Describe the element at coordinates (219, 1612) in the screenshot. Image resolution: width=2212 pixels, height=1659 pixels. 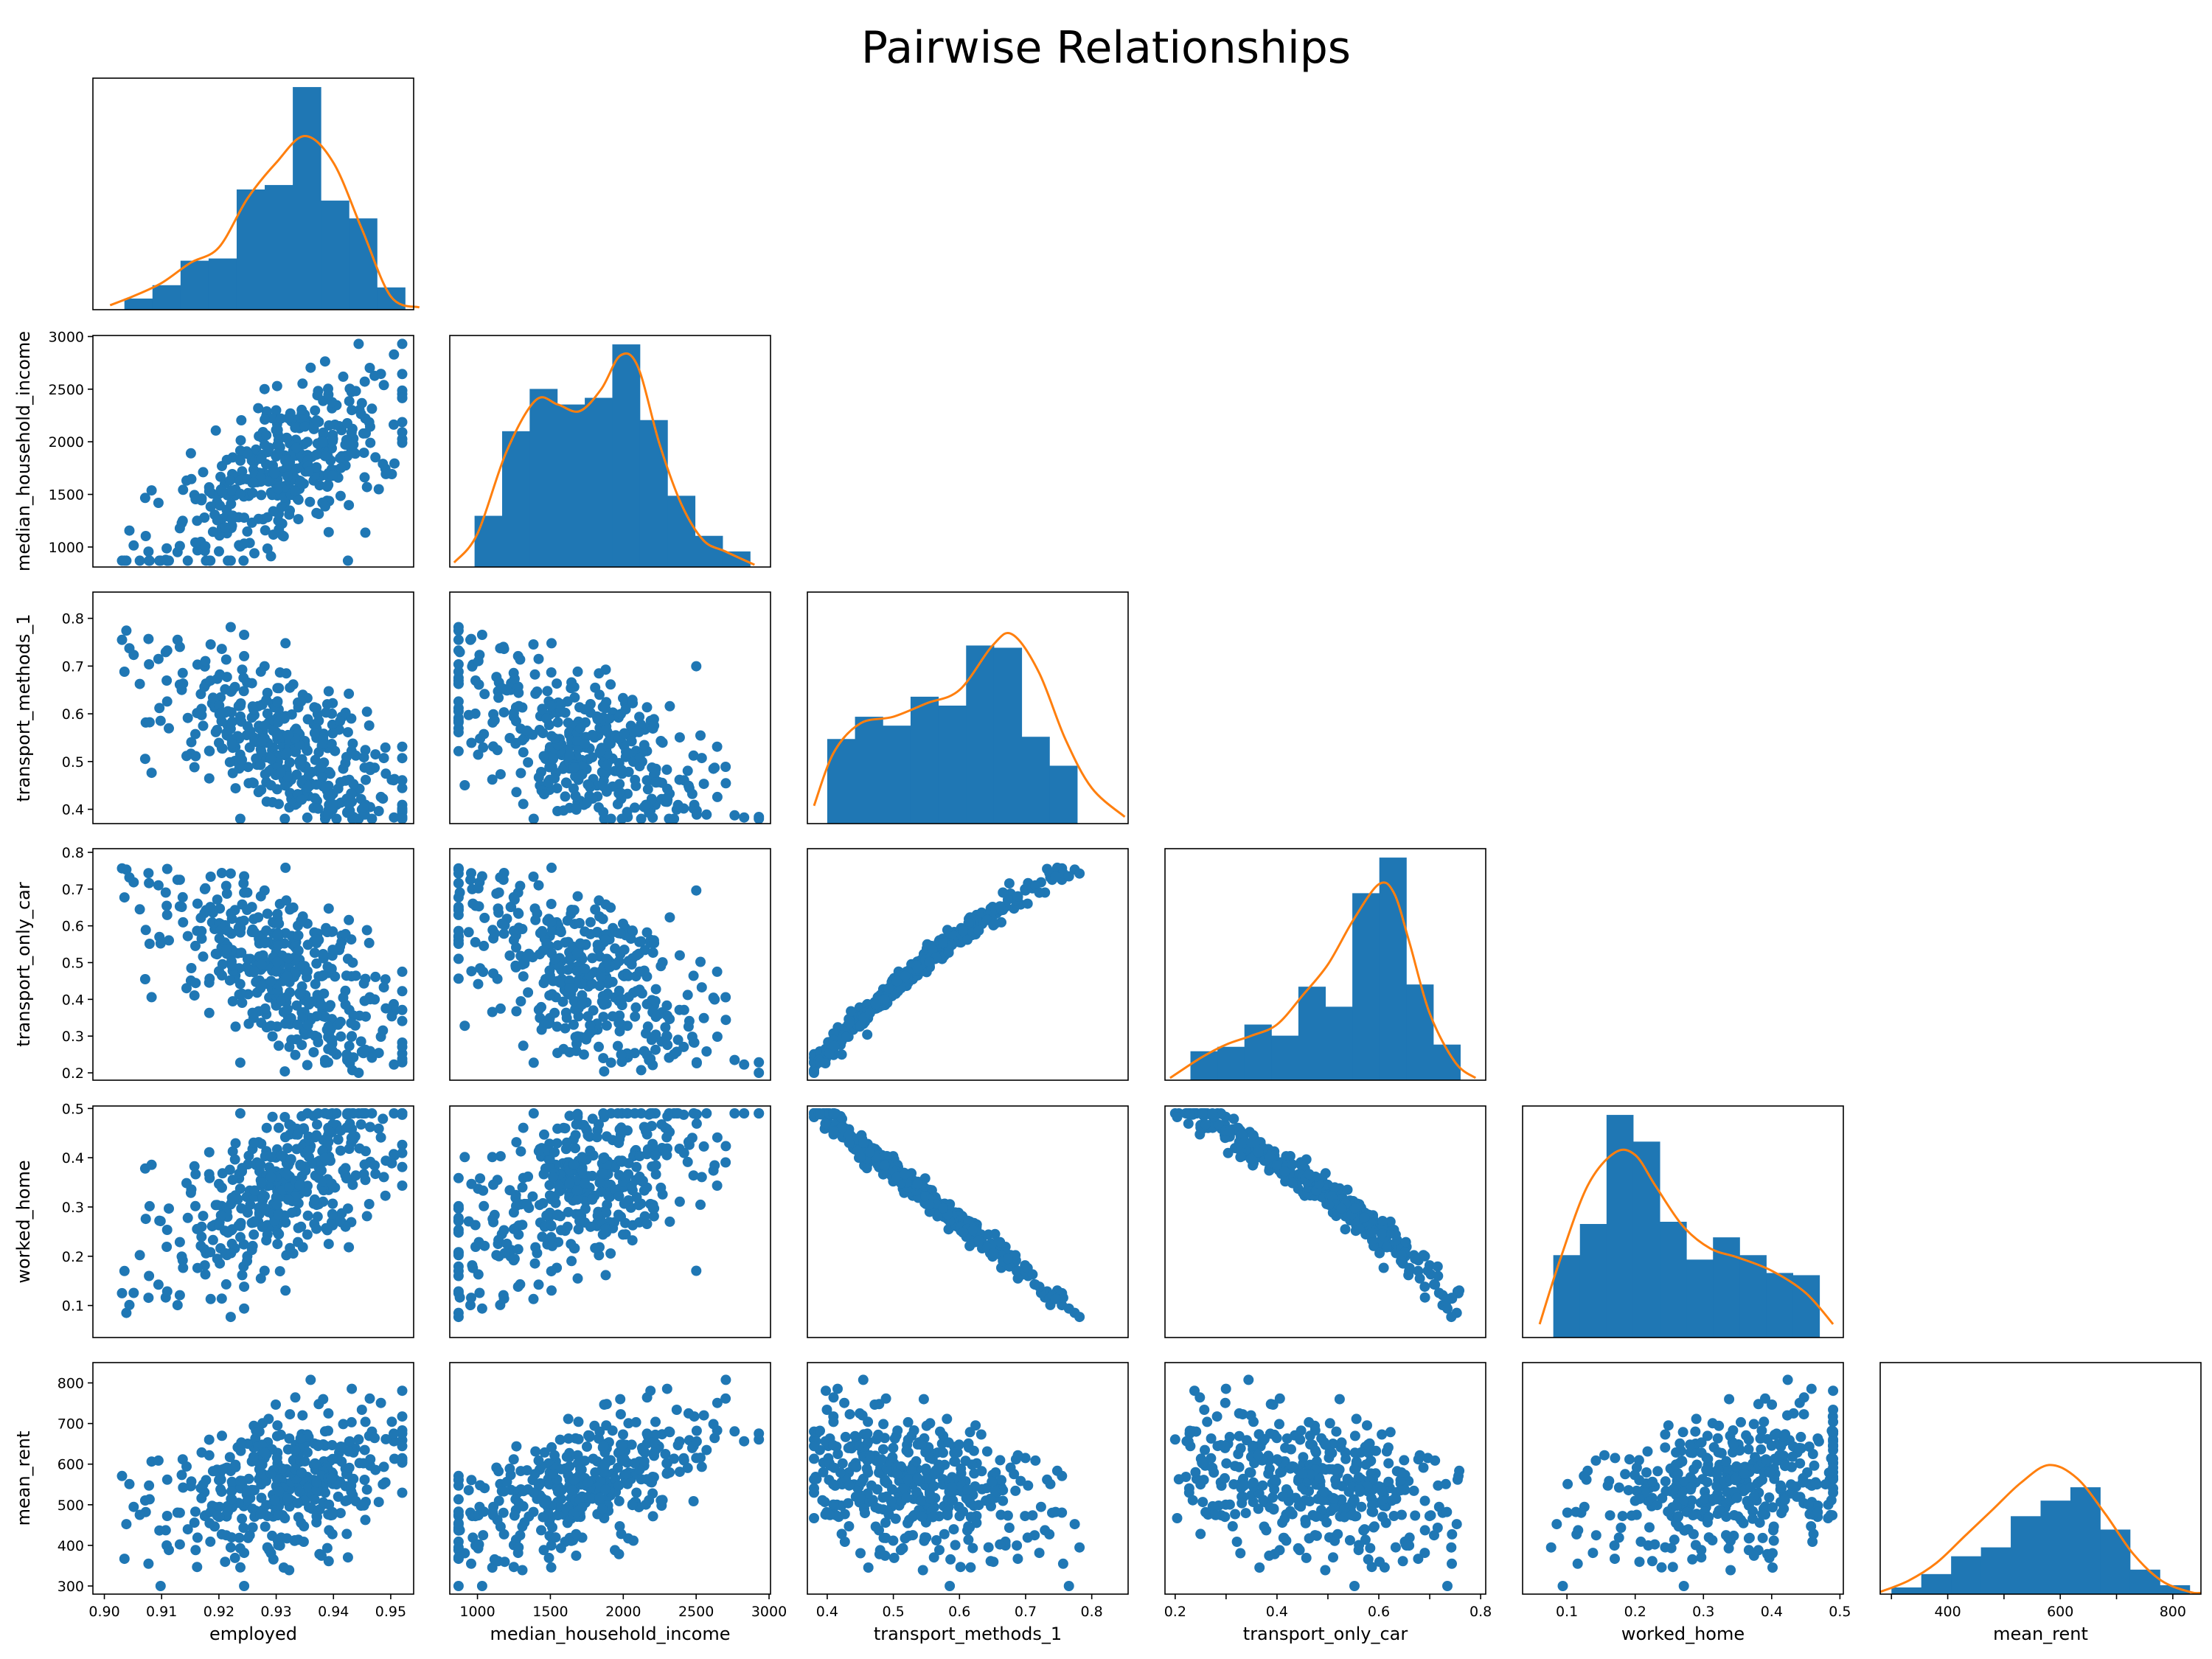
I see `x-tick-label: 0.92` at that location.